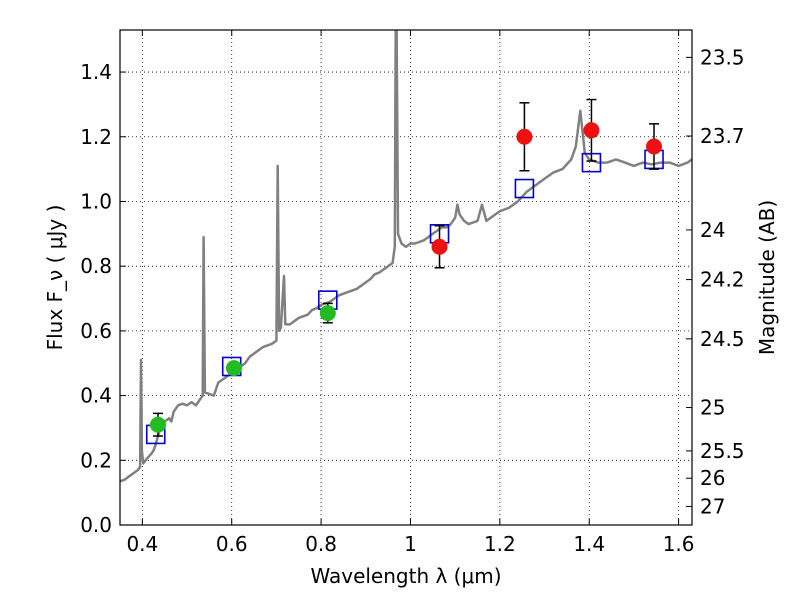 This screenshot has height=600, width=800. Describe the element at coordinates (142, 544) in the screenshot. I see `x-tick-label: 0.4` at that location.